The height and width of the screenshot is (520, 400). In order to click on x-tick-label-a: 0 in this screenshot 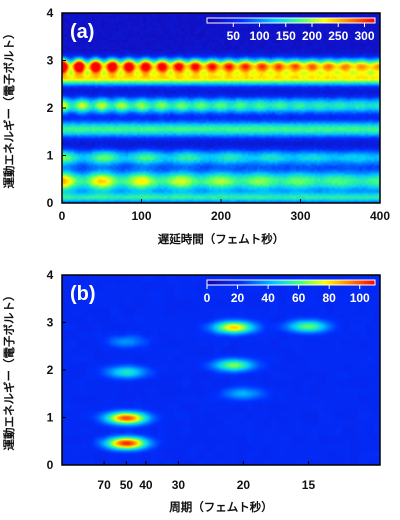, I will do `click(62, 216)`.